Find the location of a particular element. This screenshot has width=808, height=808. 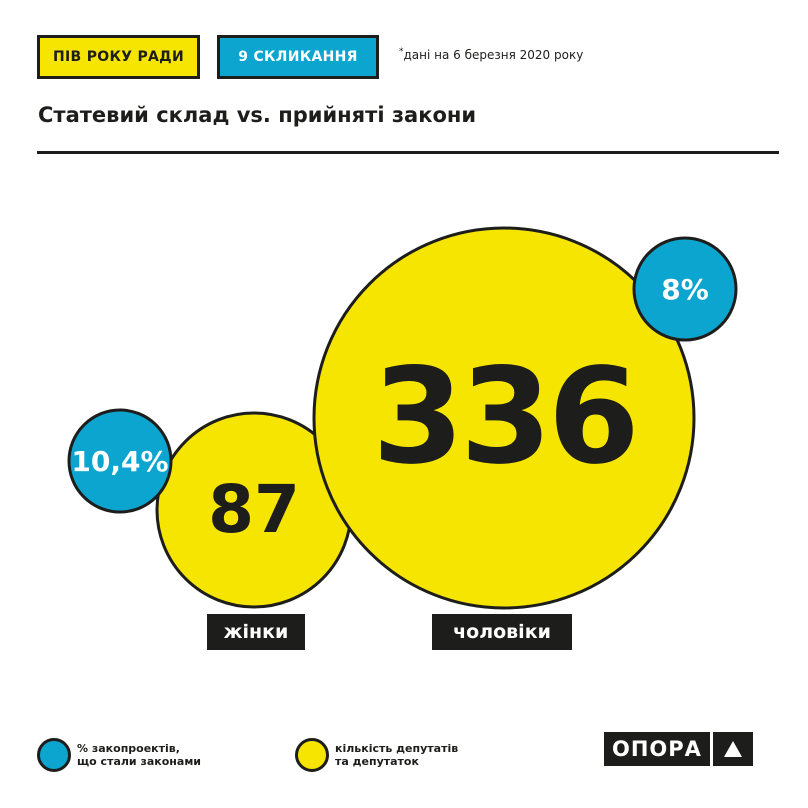

opora-logo-text: ОПОРА is located at coordinates (657, 749).